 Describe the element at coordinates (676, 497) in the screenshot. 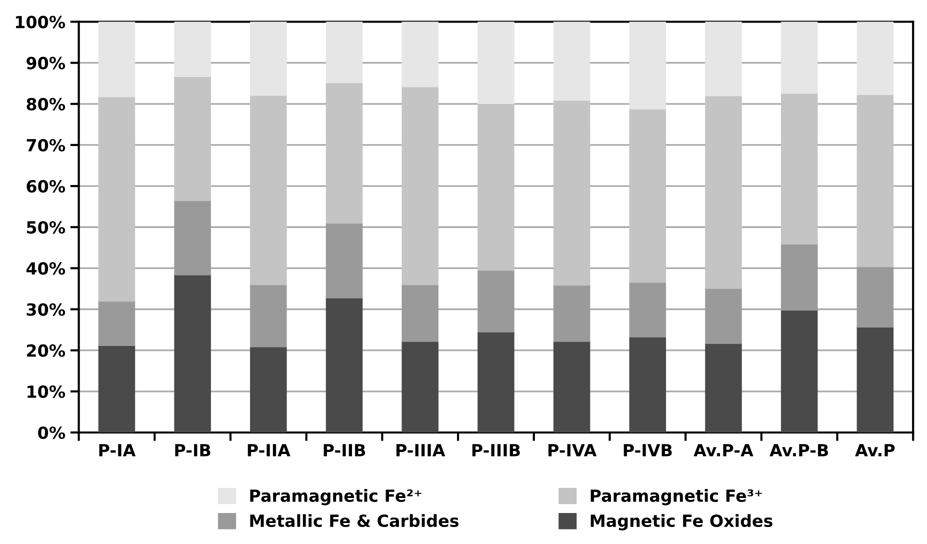

I see `legend-label: Paramagnetic Fe³⁺` at that location.